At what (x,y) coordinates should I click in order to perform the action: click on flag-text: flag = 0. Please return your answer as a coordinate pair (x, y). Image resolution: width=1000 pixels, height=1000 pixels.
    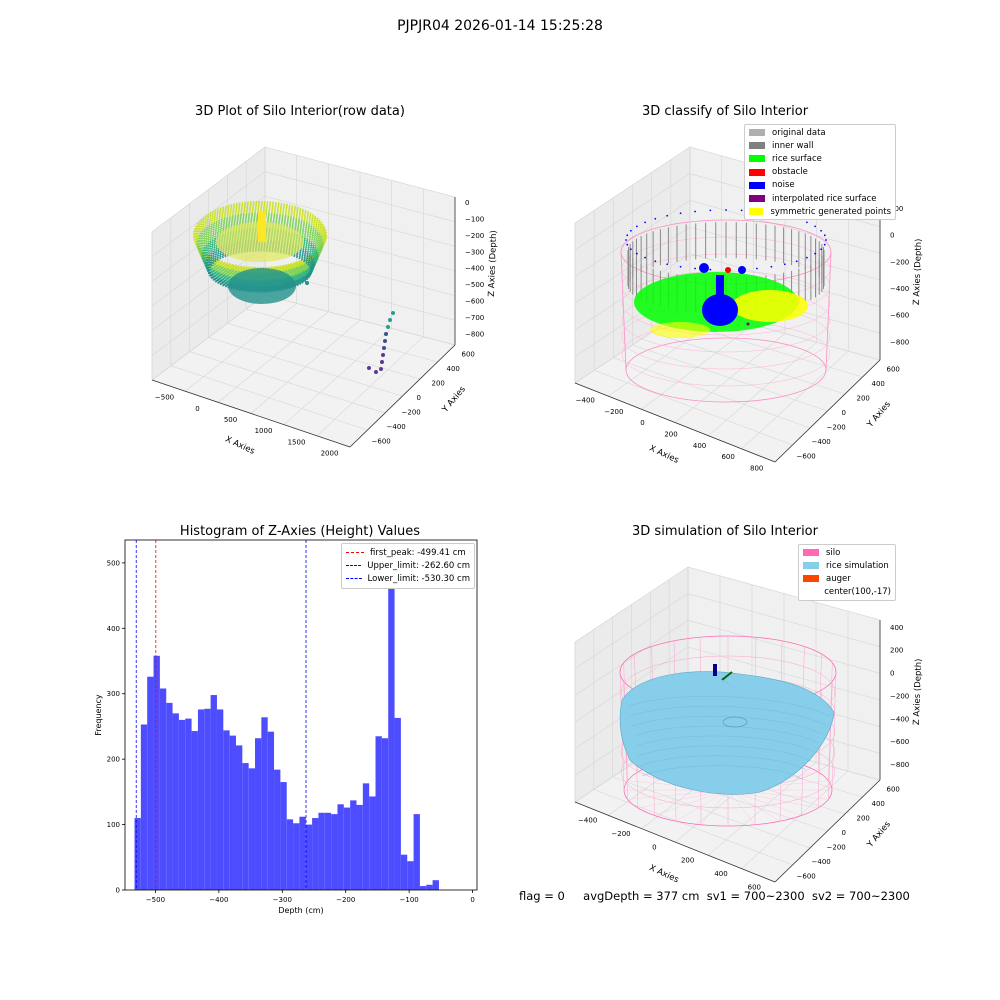
    Looking at the image, I should click on (542, 896).